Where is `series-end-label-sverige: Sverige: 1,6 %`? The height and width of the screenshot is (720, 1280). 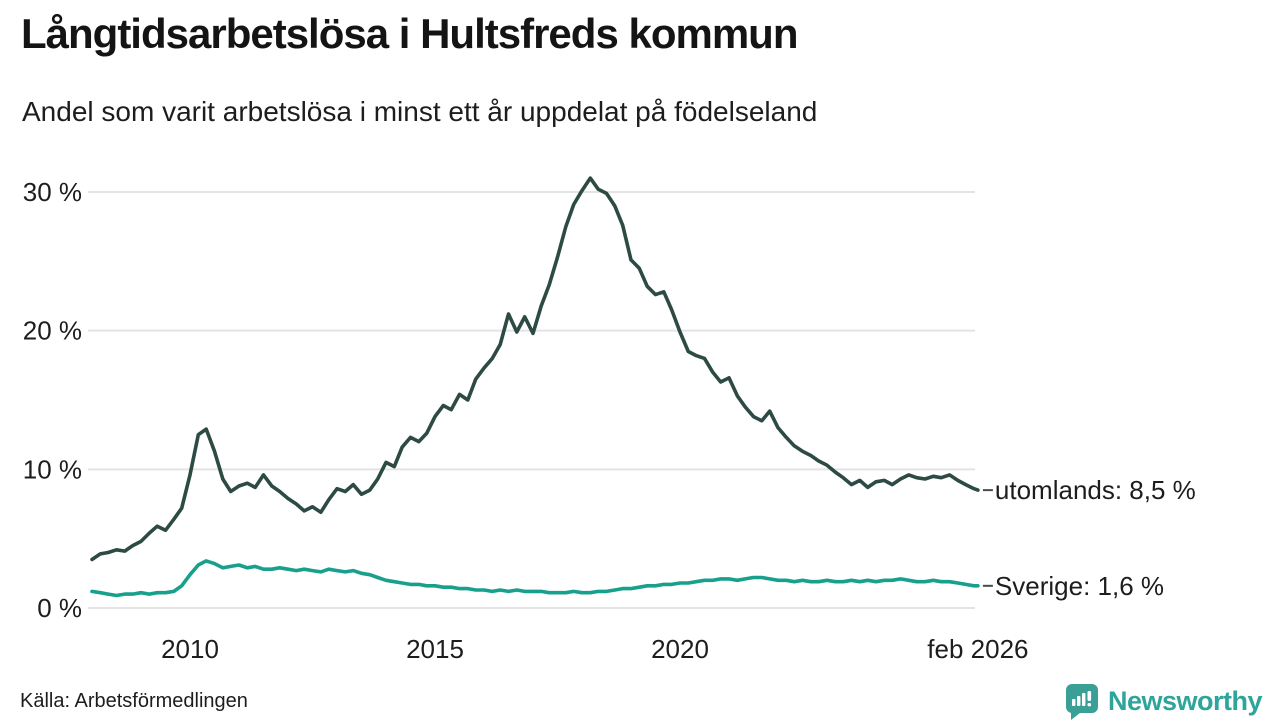 series-end-label-sverige: Sverige: 1,6 % is located at coordinates (1079, 585).